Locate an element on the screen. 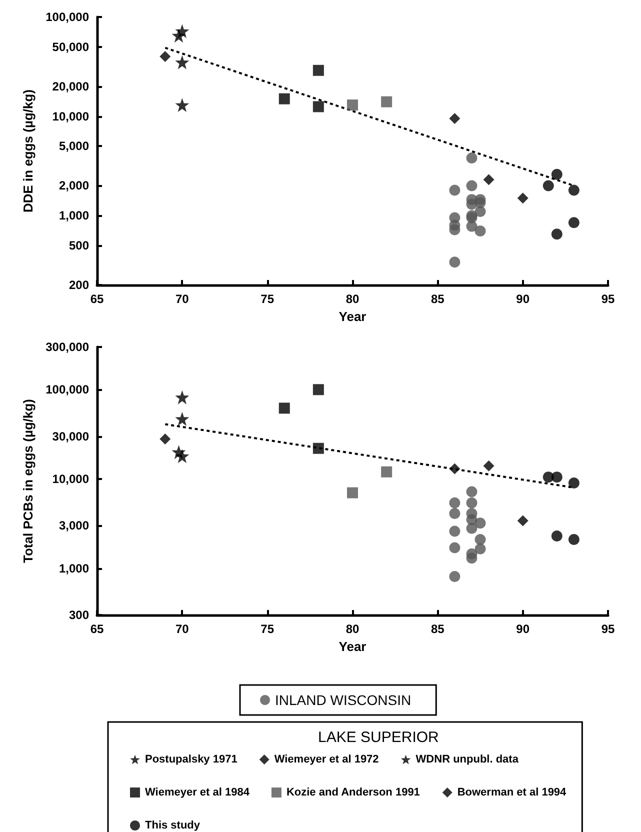 The height and width of the screenshot is (832, 641). legend-label: WDNR unpubl. data is located at coordinates (468, 760).